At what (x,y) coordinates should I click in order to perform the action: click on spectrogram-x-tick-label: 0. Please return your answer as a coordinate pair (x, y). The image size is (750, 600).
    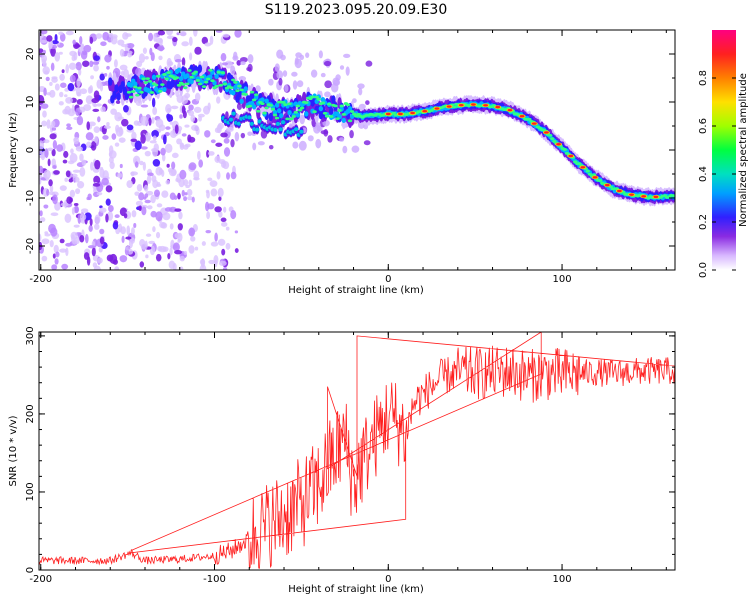
    Looking at the image, I should click on (388, 279).